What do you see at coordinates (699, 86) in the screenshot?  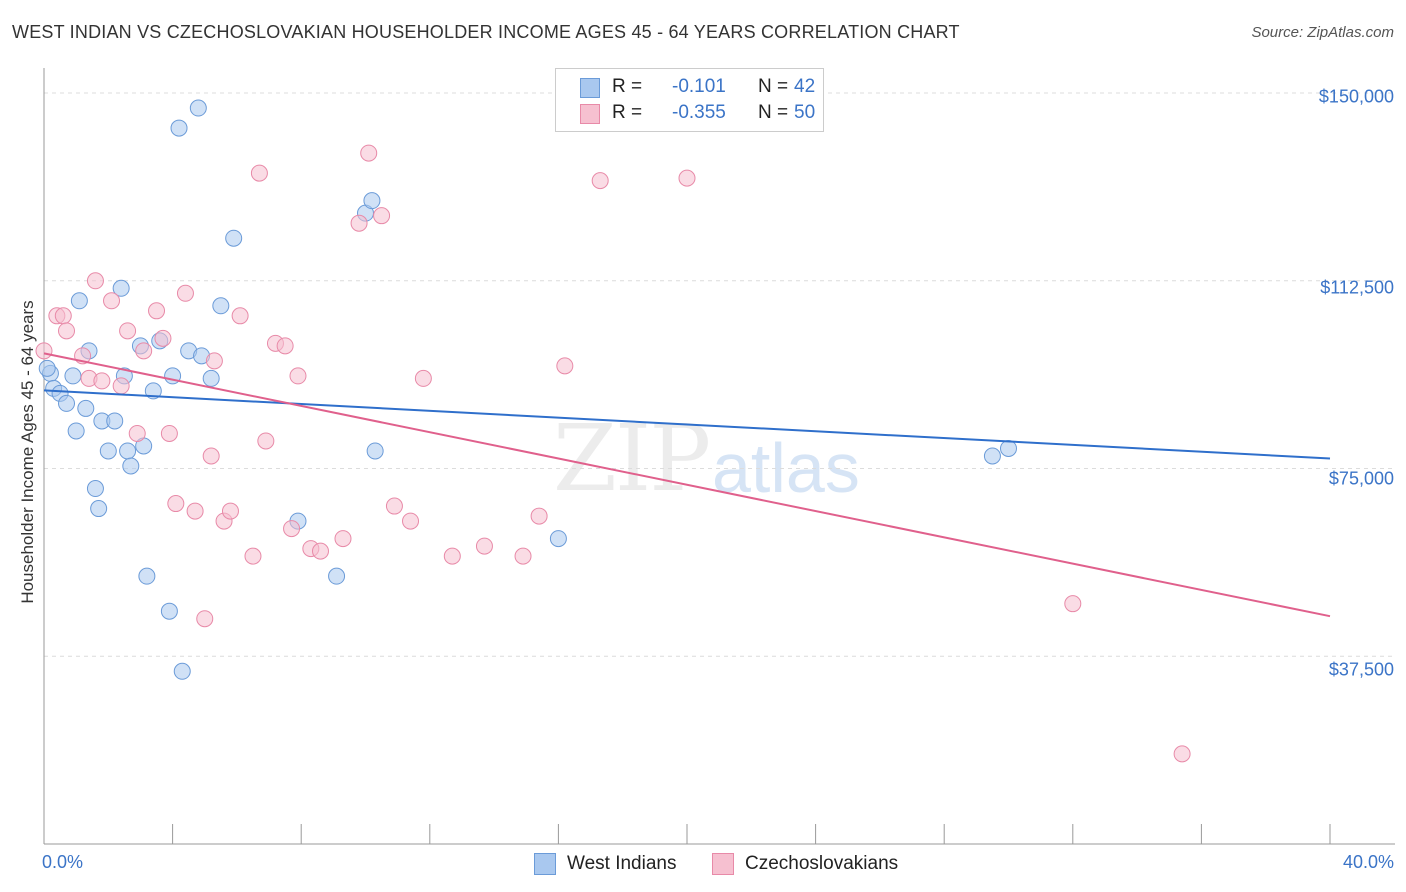 I see `r-value: -0.101` at bounding box center [699, 86].